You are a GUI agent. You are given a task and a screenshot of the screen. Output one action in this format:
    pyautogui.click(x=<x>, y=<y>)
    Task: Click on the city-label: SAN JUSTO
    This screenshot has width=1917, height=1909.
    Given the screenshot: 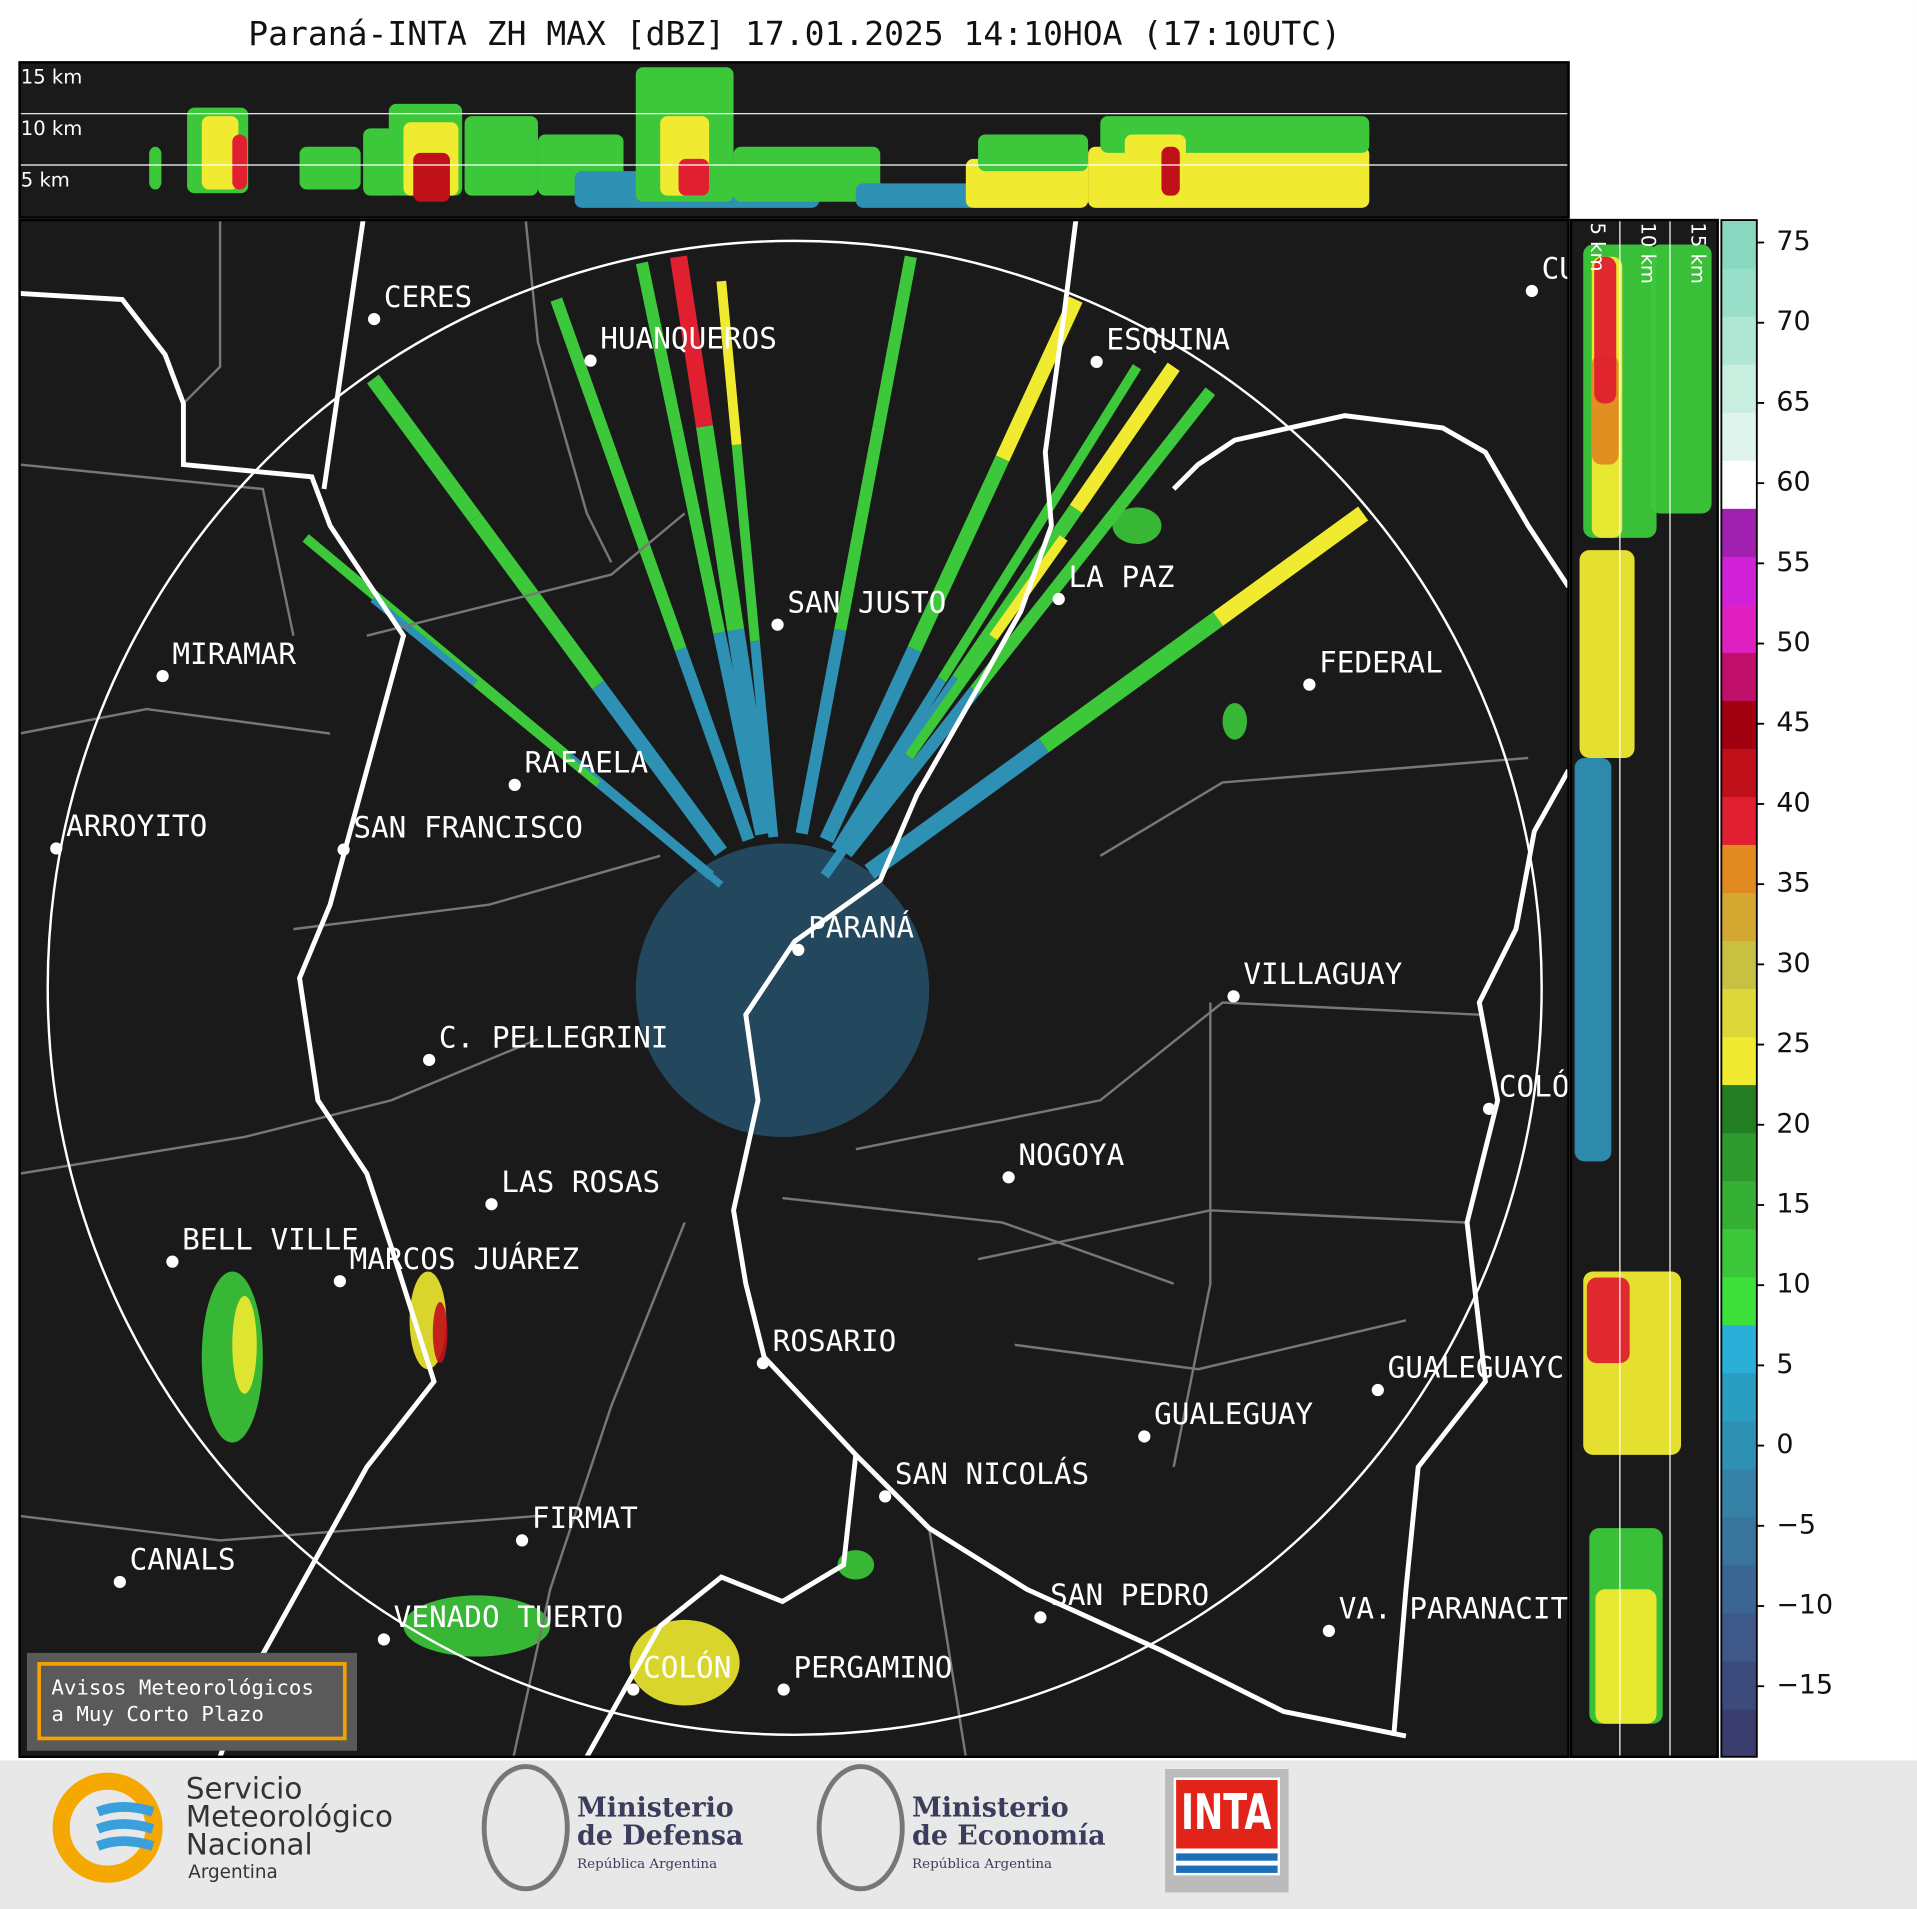 What is the action you would take?
    pyautogui.click(x=866, y=602)
    